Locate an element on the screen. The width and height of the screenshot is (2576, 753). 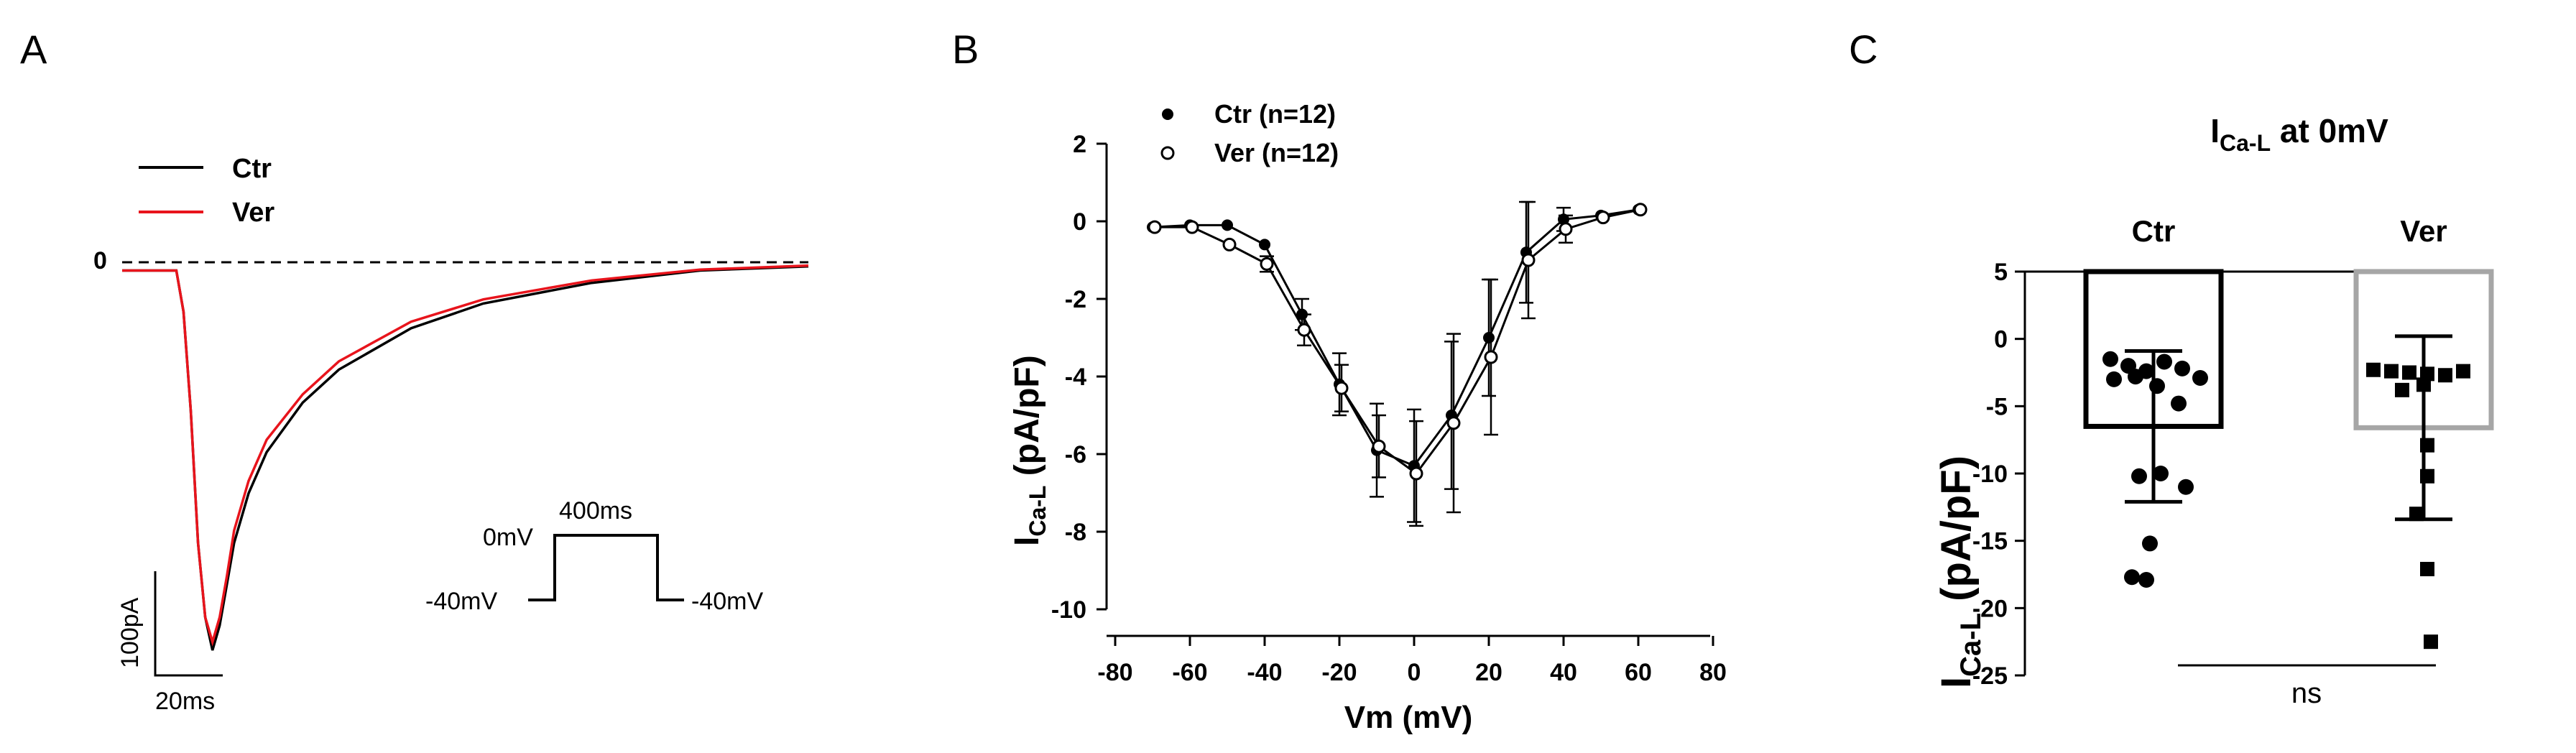
iv-x-ticks: -80 -60 -40 -20 0 20 40 60 80 is located at coordinates (1412, 661).